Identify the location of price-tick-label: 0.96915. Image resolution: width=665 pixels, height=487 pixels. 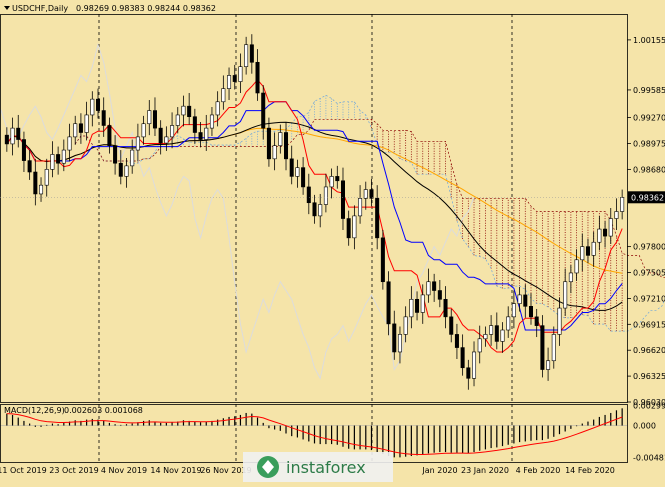
(649, 324).